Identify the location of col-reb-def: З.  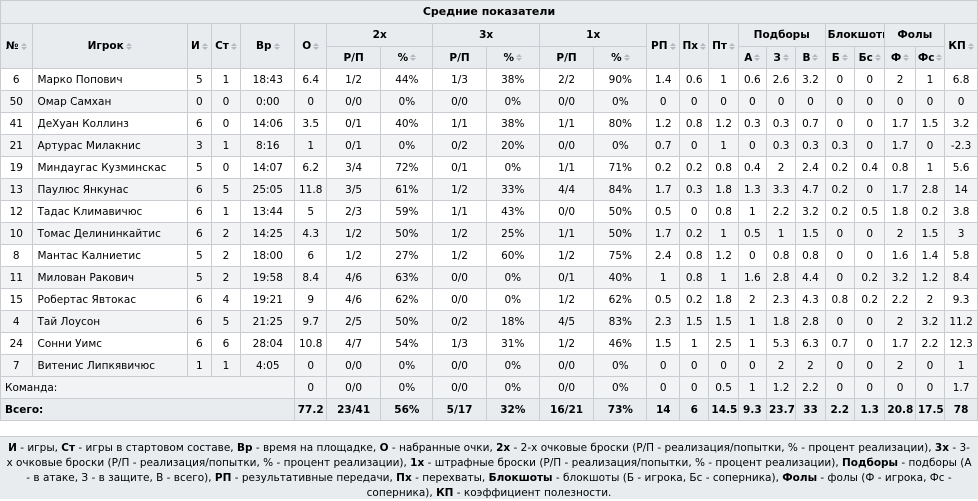
(781, 57).